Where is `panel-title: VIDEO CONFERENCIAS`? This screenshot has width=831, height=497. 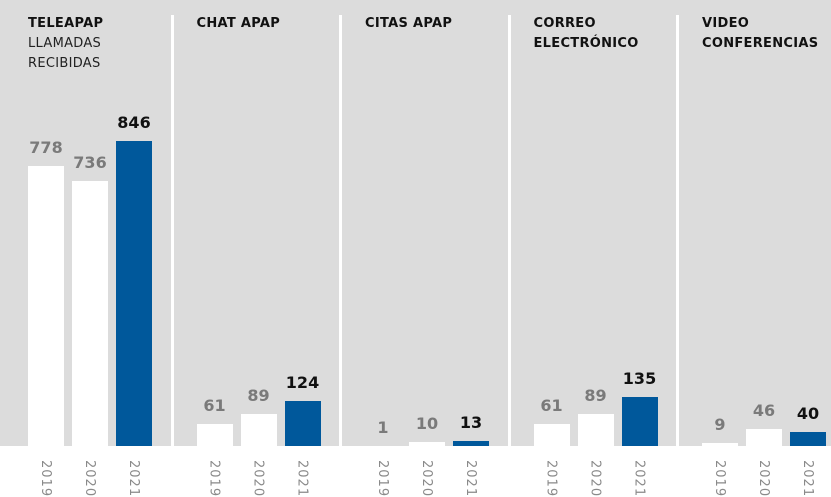
panel-title: VIDEO CONFERENCIAS is located at coordinates (760, 33).